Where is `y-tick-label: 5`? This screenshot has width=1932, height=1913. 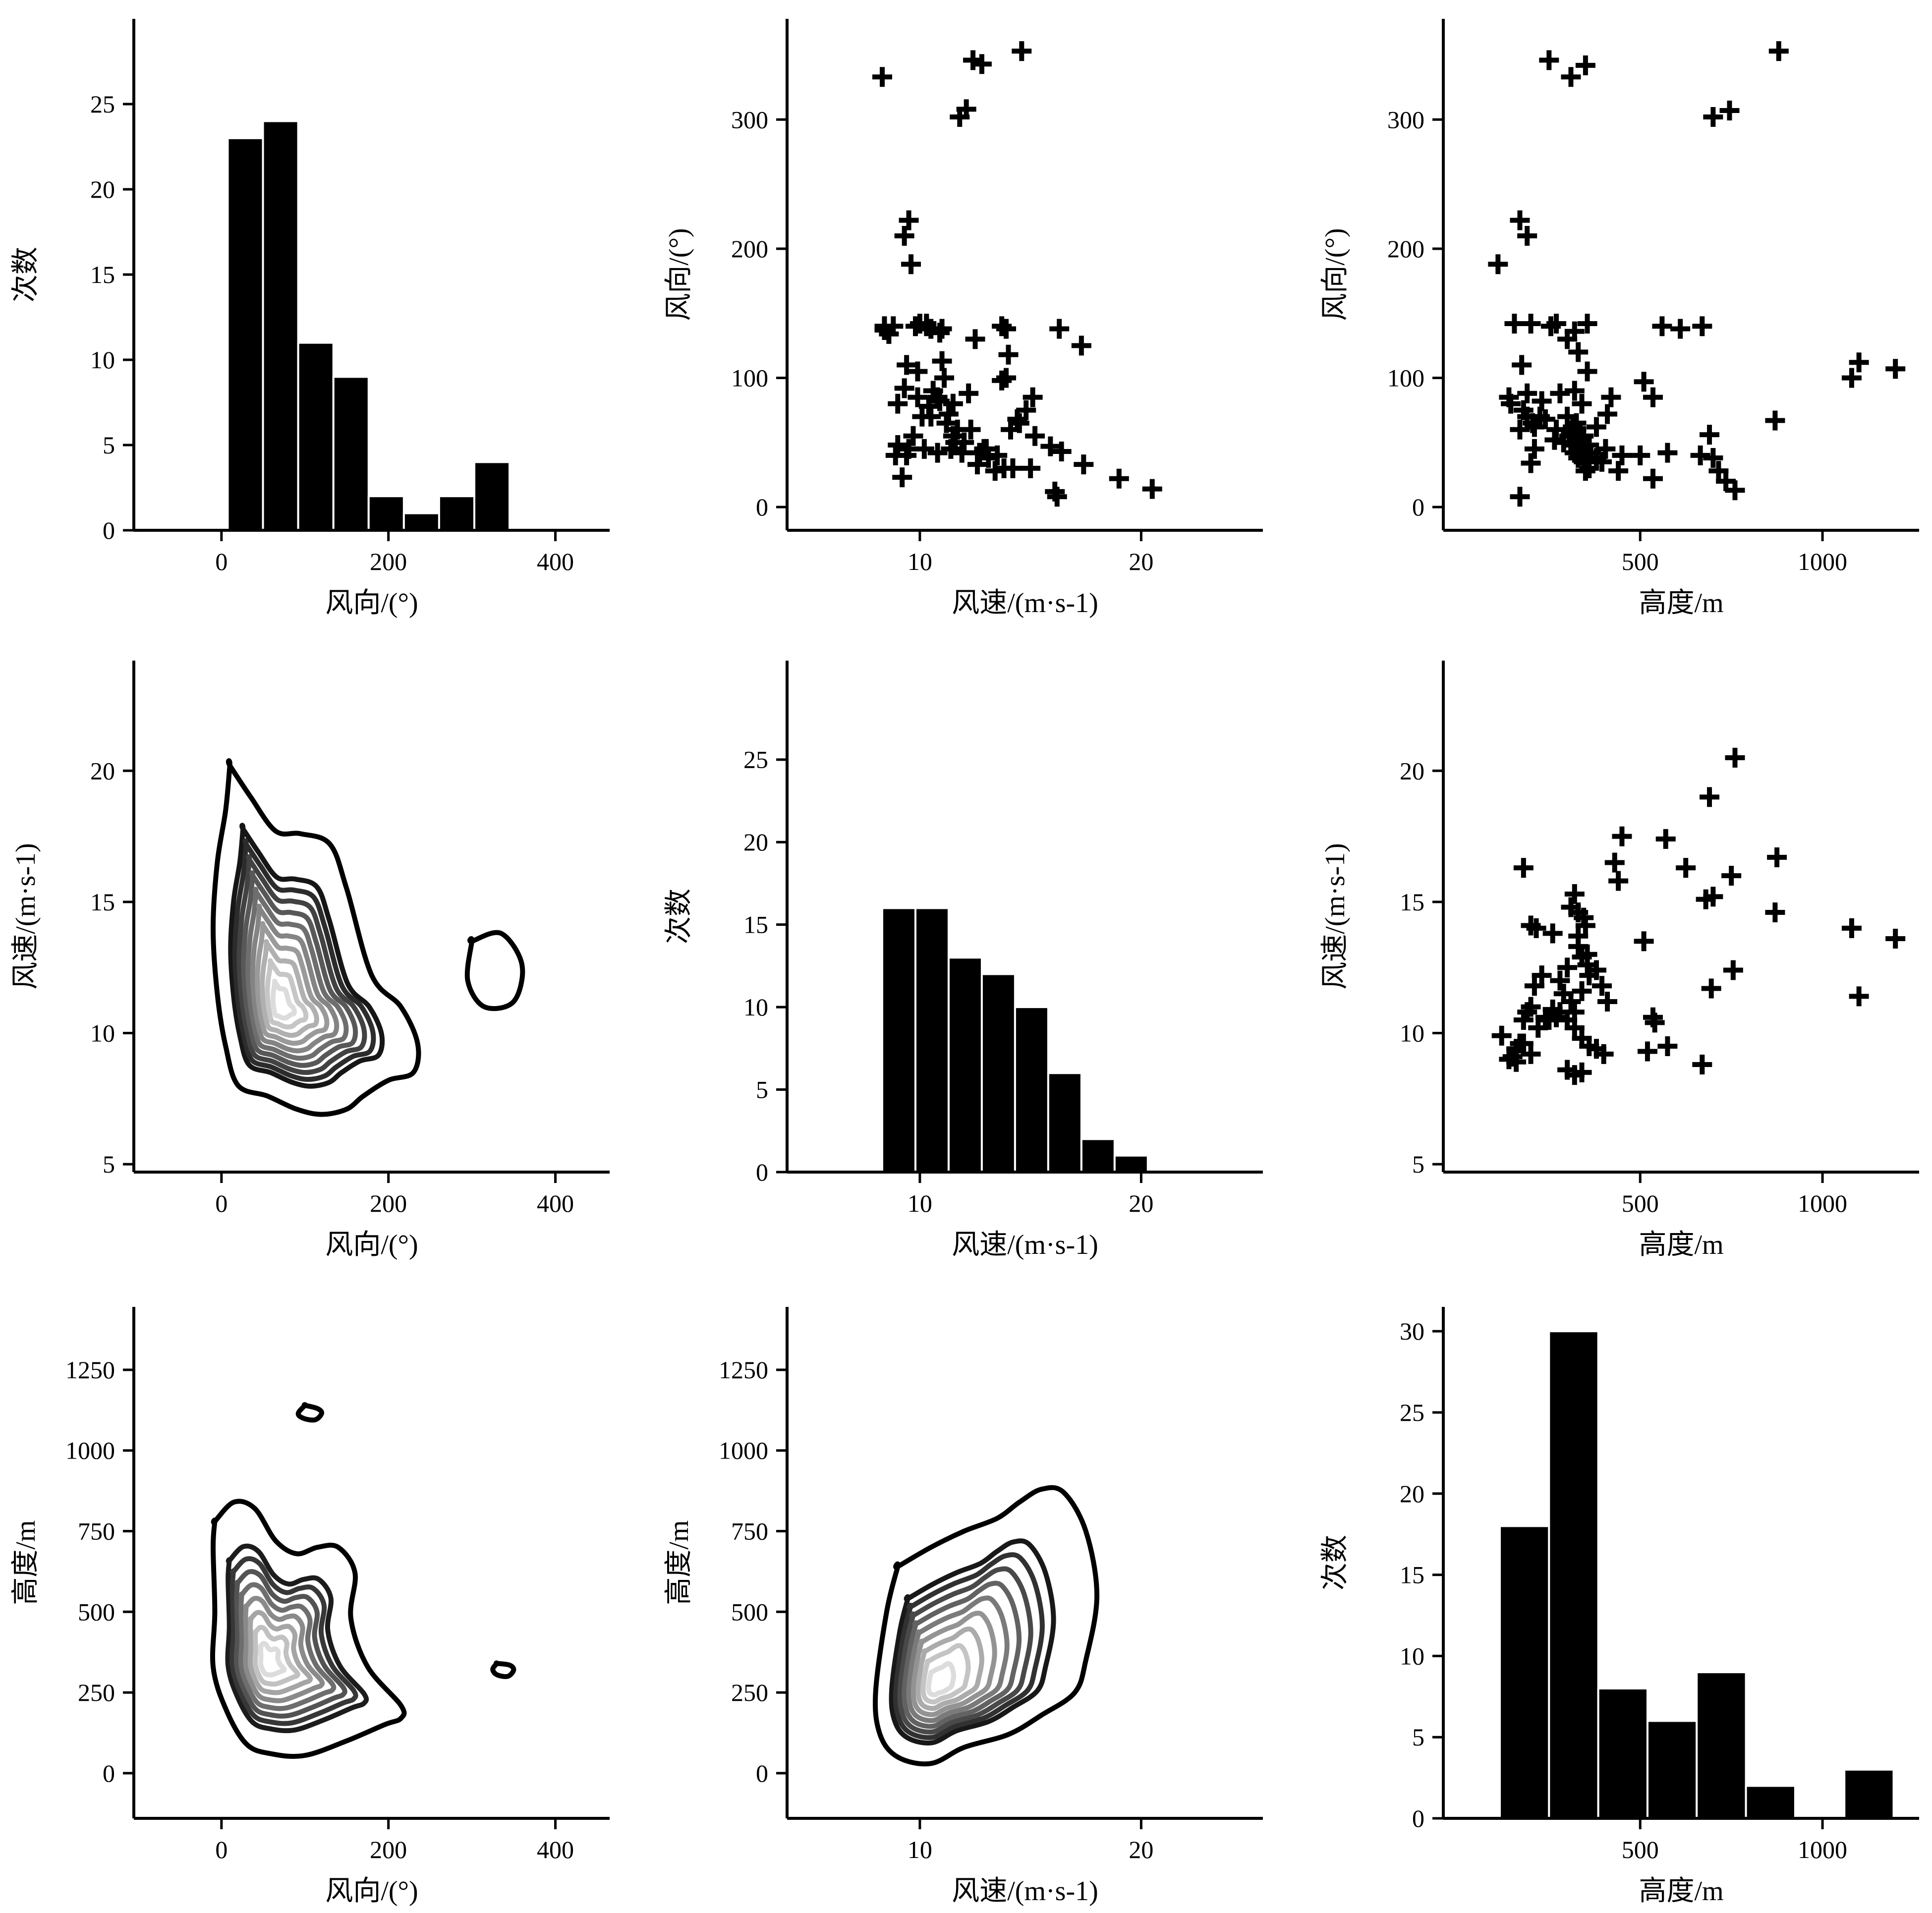
y-tick-label: 5 is located at coordinates (1418, 1164).